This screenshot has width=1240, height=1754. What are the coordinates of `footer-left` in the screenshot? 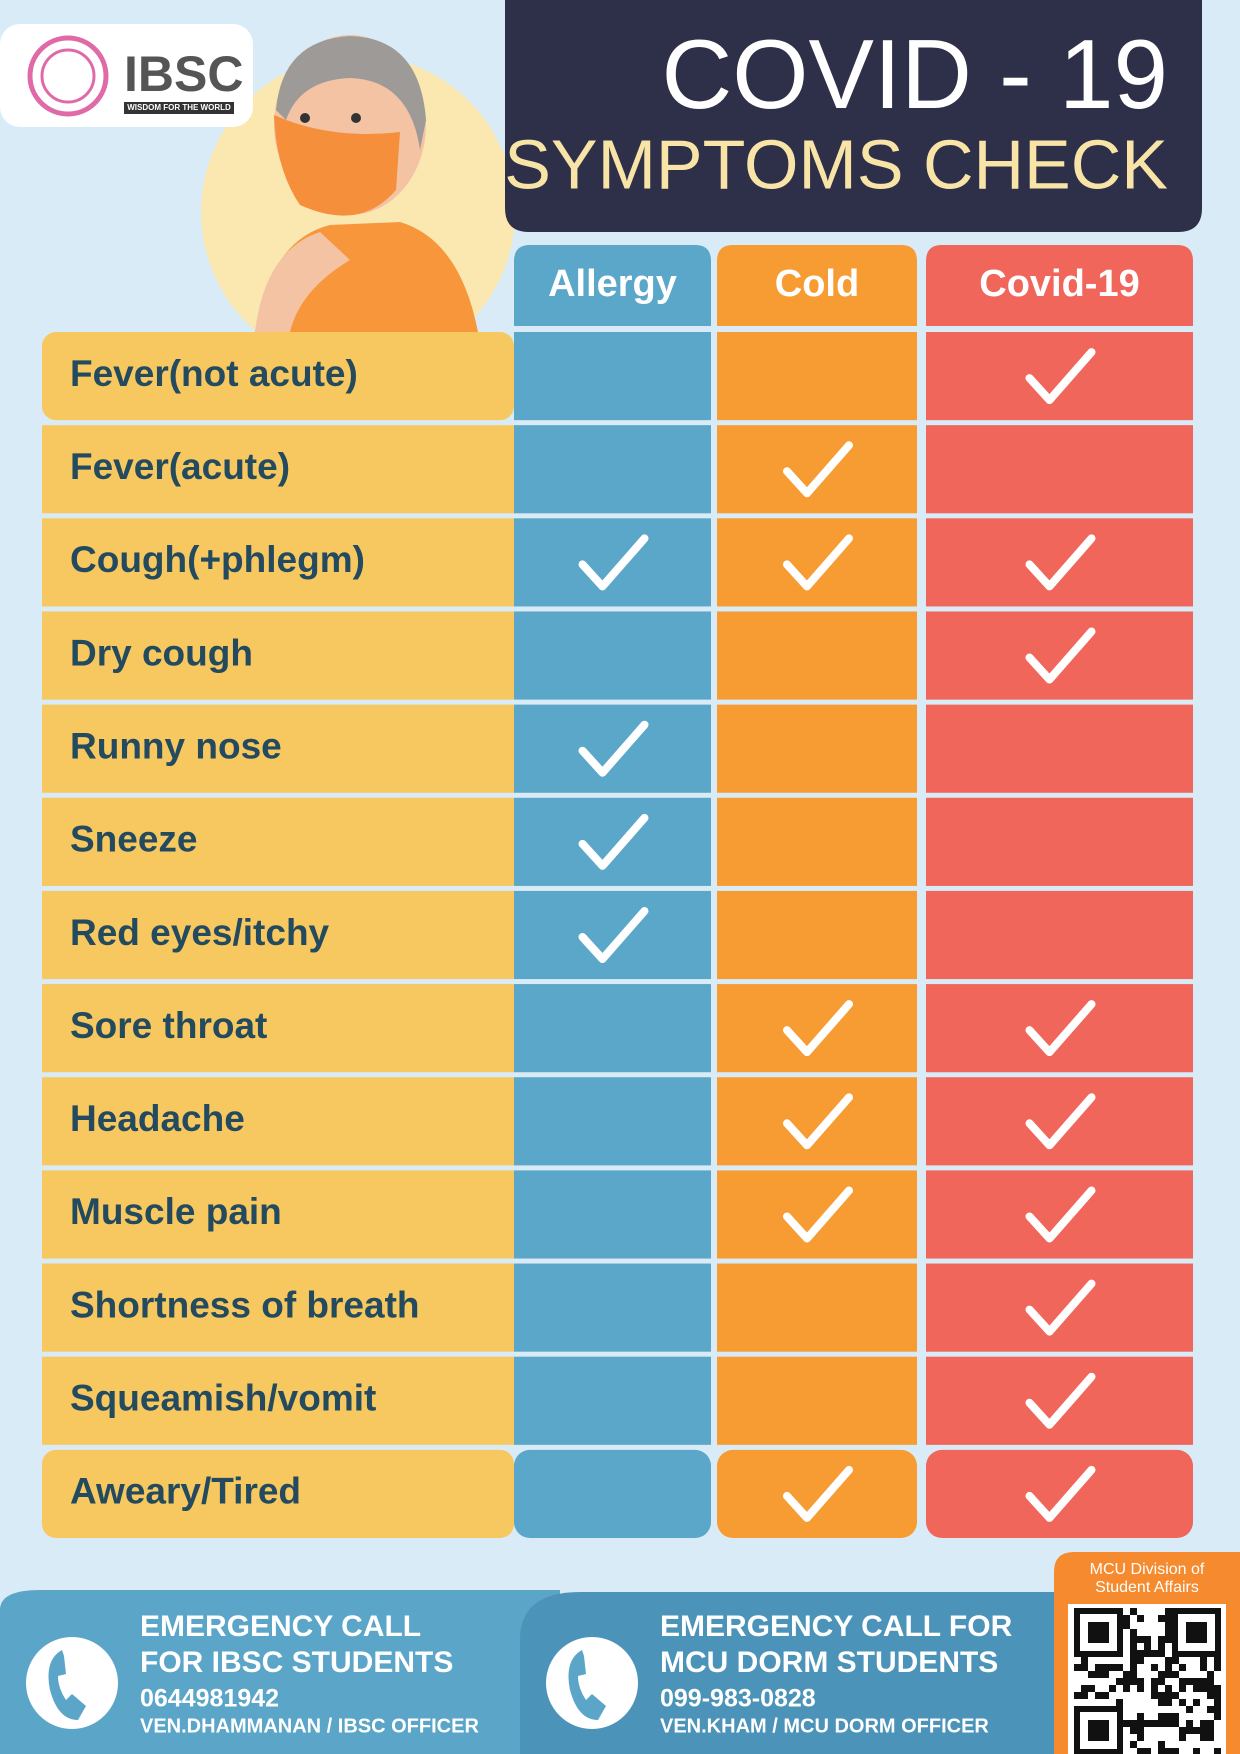 It's located at (280, 1672).